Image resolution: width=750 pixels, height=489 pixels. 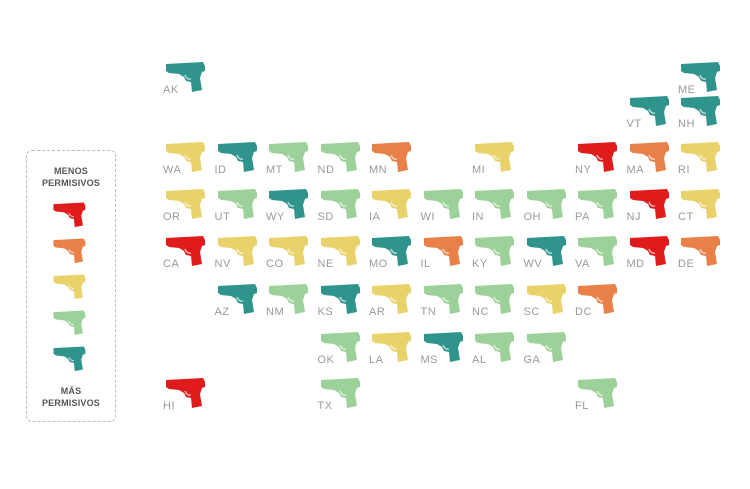 What do you see at coordinates (185, 161) in the screenshot?
I see `state-tile-wa: WA` at bounding box center [185, 161].